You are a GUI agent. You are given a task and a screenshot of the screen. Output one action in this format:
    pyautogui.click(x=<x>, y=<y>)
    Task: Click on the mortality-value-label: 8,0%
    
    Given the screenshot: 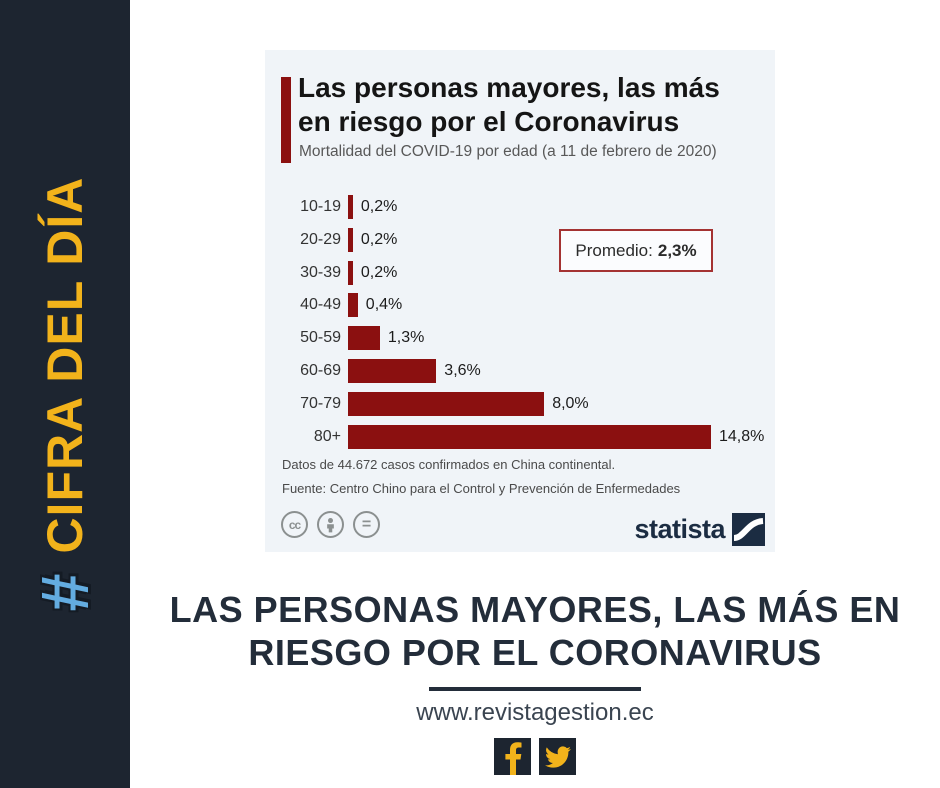 What is the action you would take?
    pyautogui.click(x=570, y=403)
    